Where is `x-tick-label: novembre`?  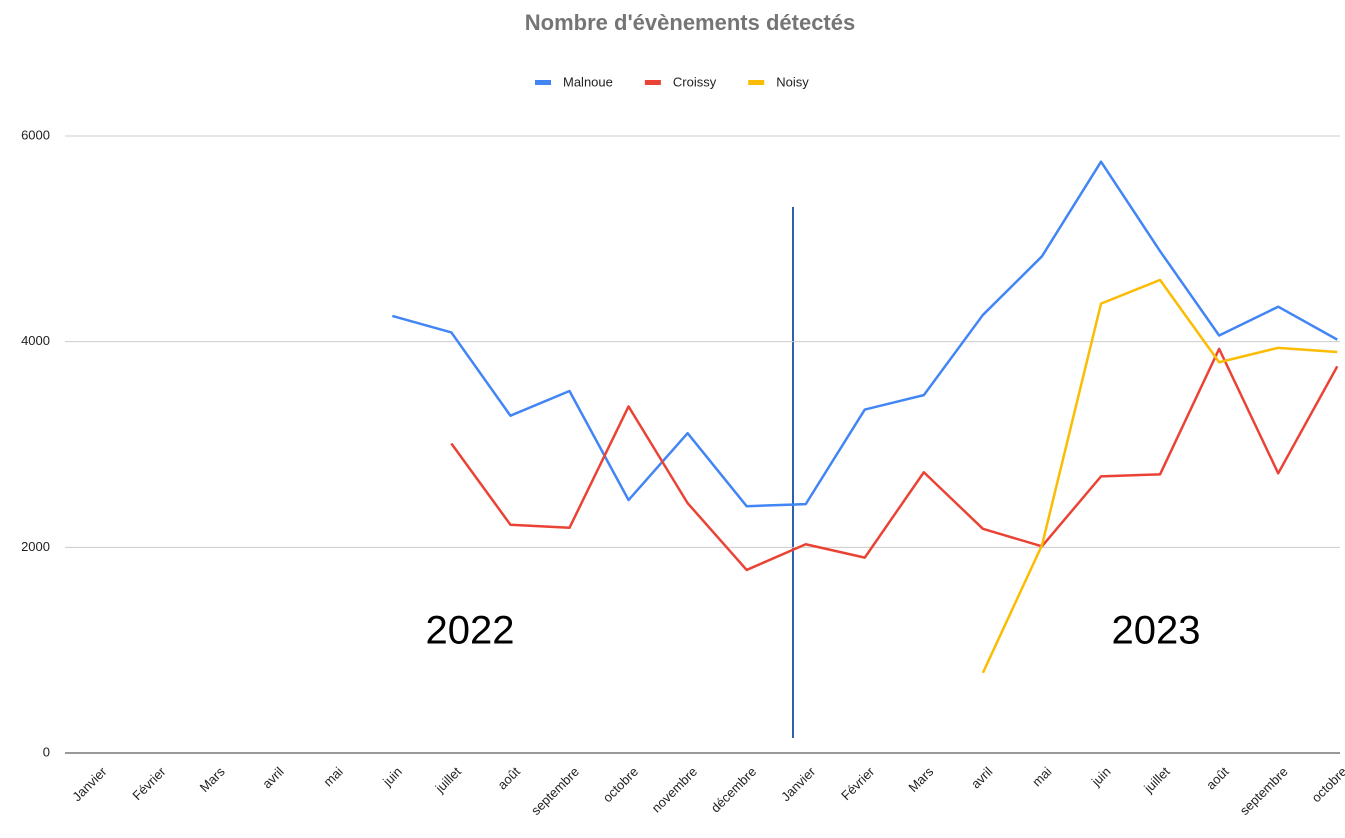
x-tick-label: novembre is located at coordinates (674, 789).